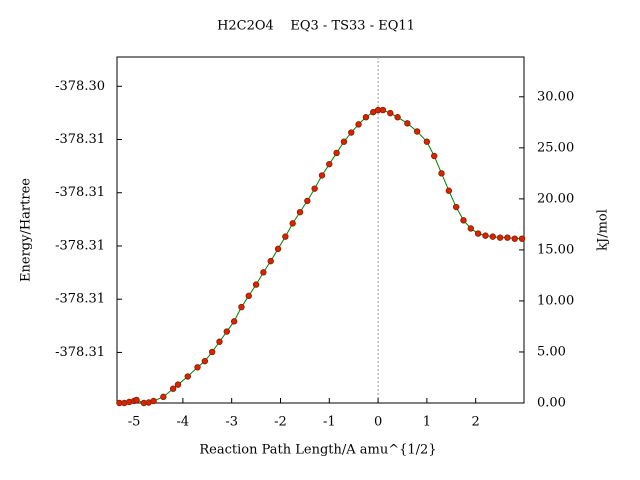 This screenshot has width=640, height=480. What do you see at coordinates (551, 403) in the screenshot?
I see `y2-tick-label: 0.00` at bounding box center [551, 403].